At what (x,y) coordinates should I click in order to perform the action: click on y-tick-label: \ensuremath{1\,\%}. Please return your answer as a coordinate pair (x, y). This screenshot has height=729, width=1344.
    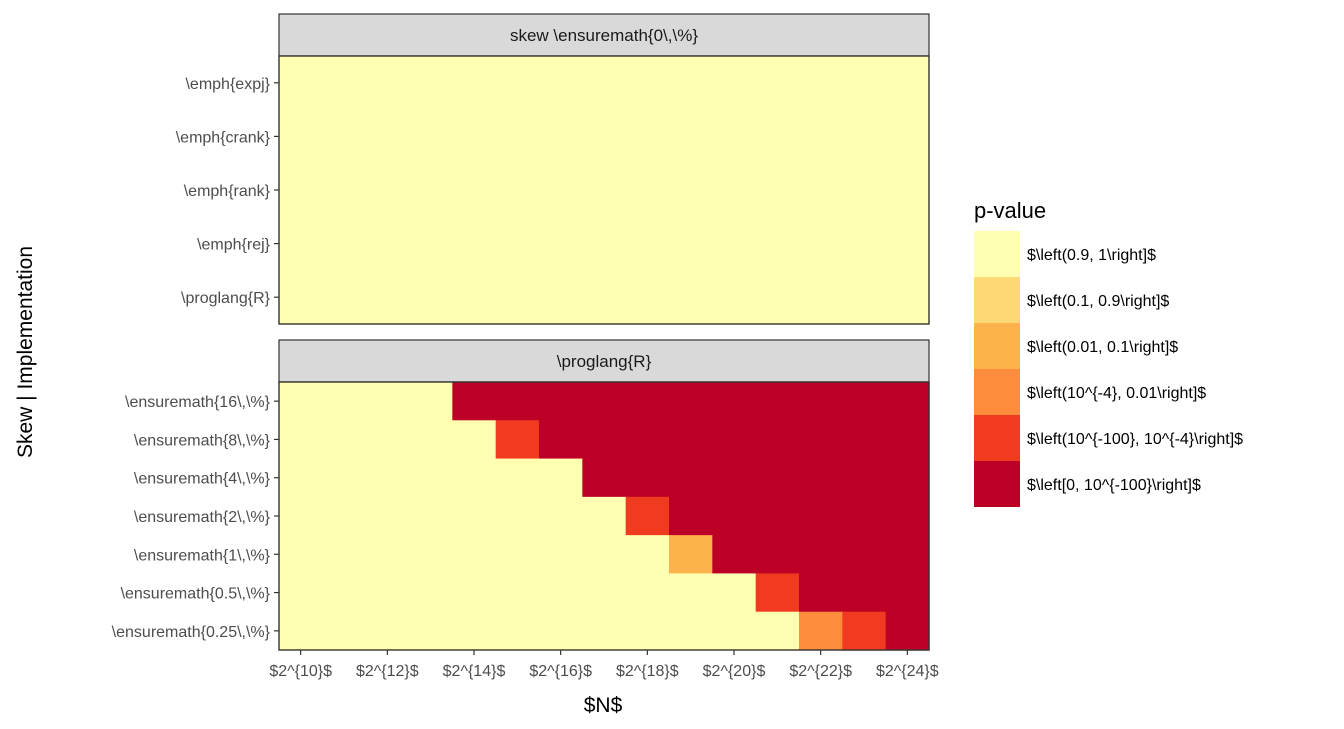
    Looking at the image, I should click on (202, 555).